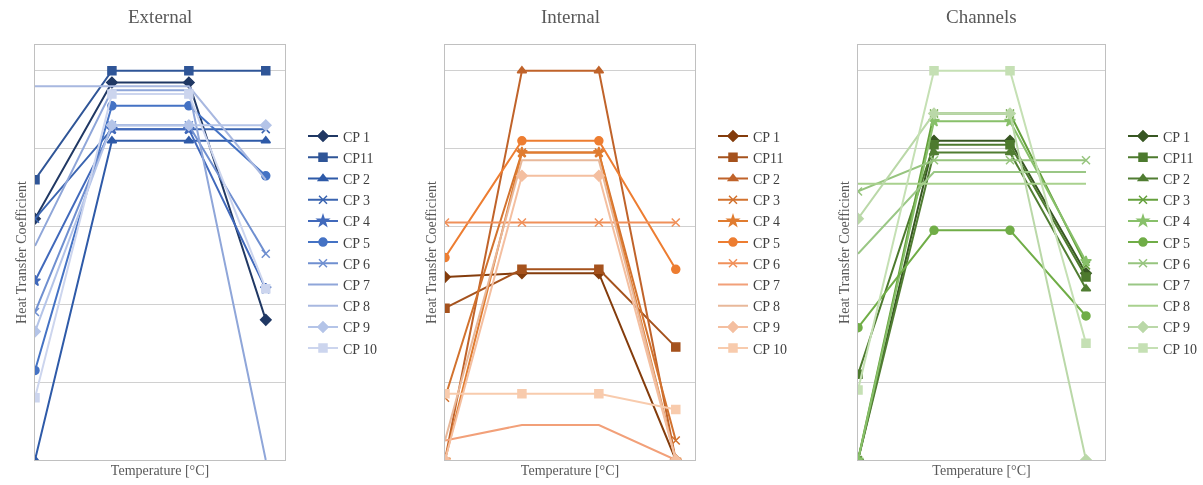  What do you see at coordinates (981, 16) in the screenshot?
I see `chart-title: Channels` at bounding box center [981, 16].